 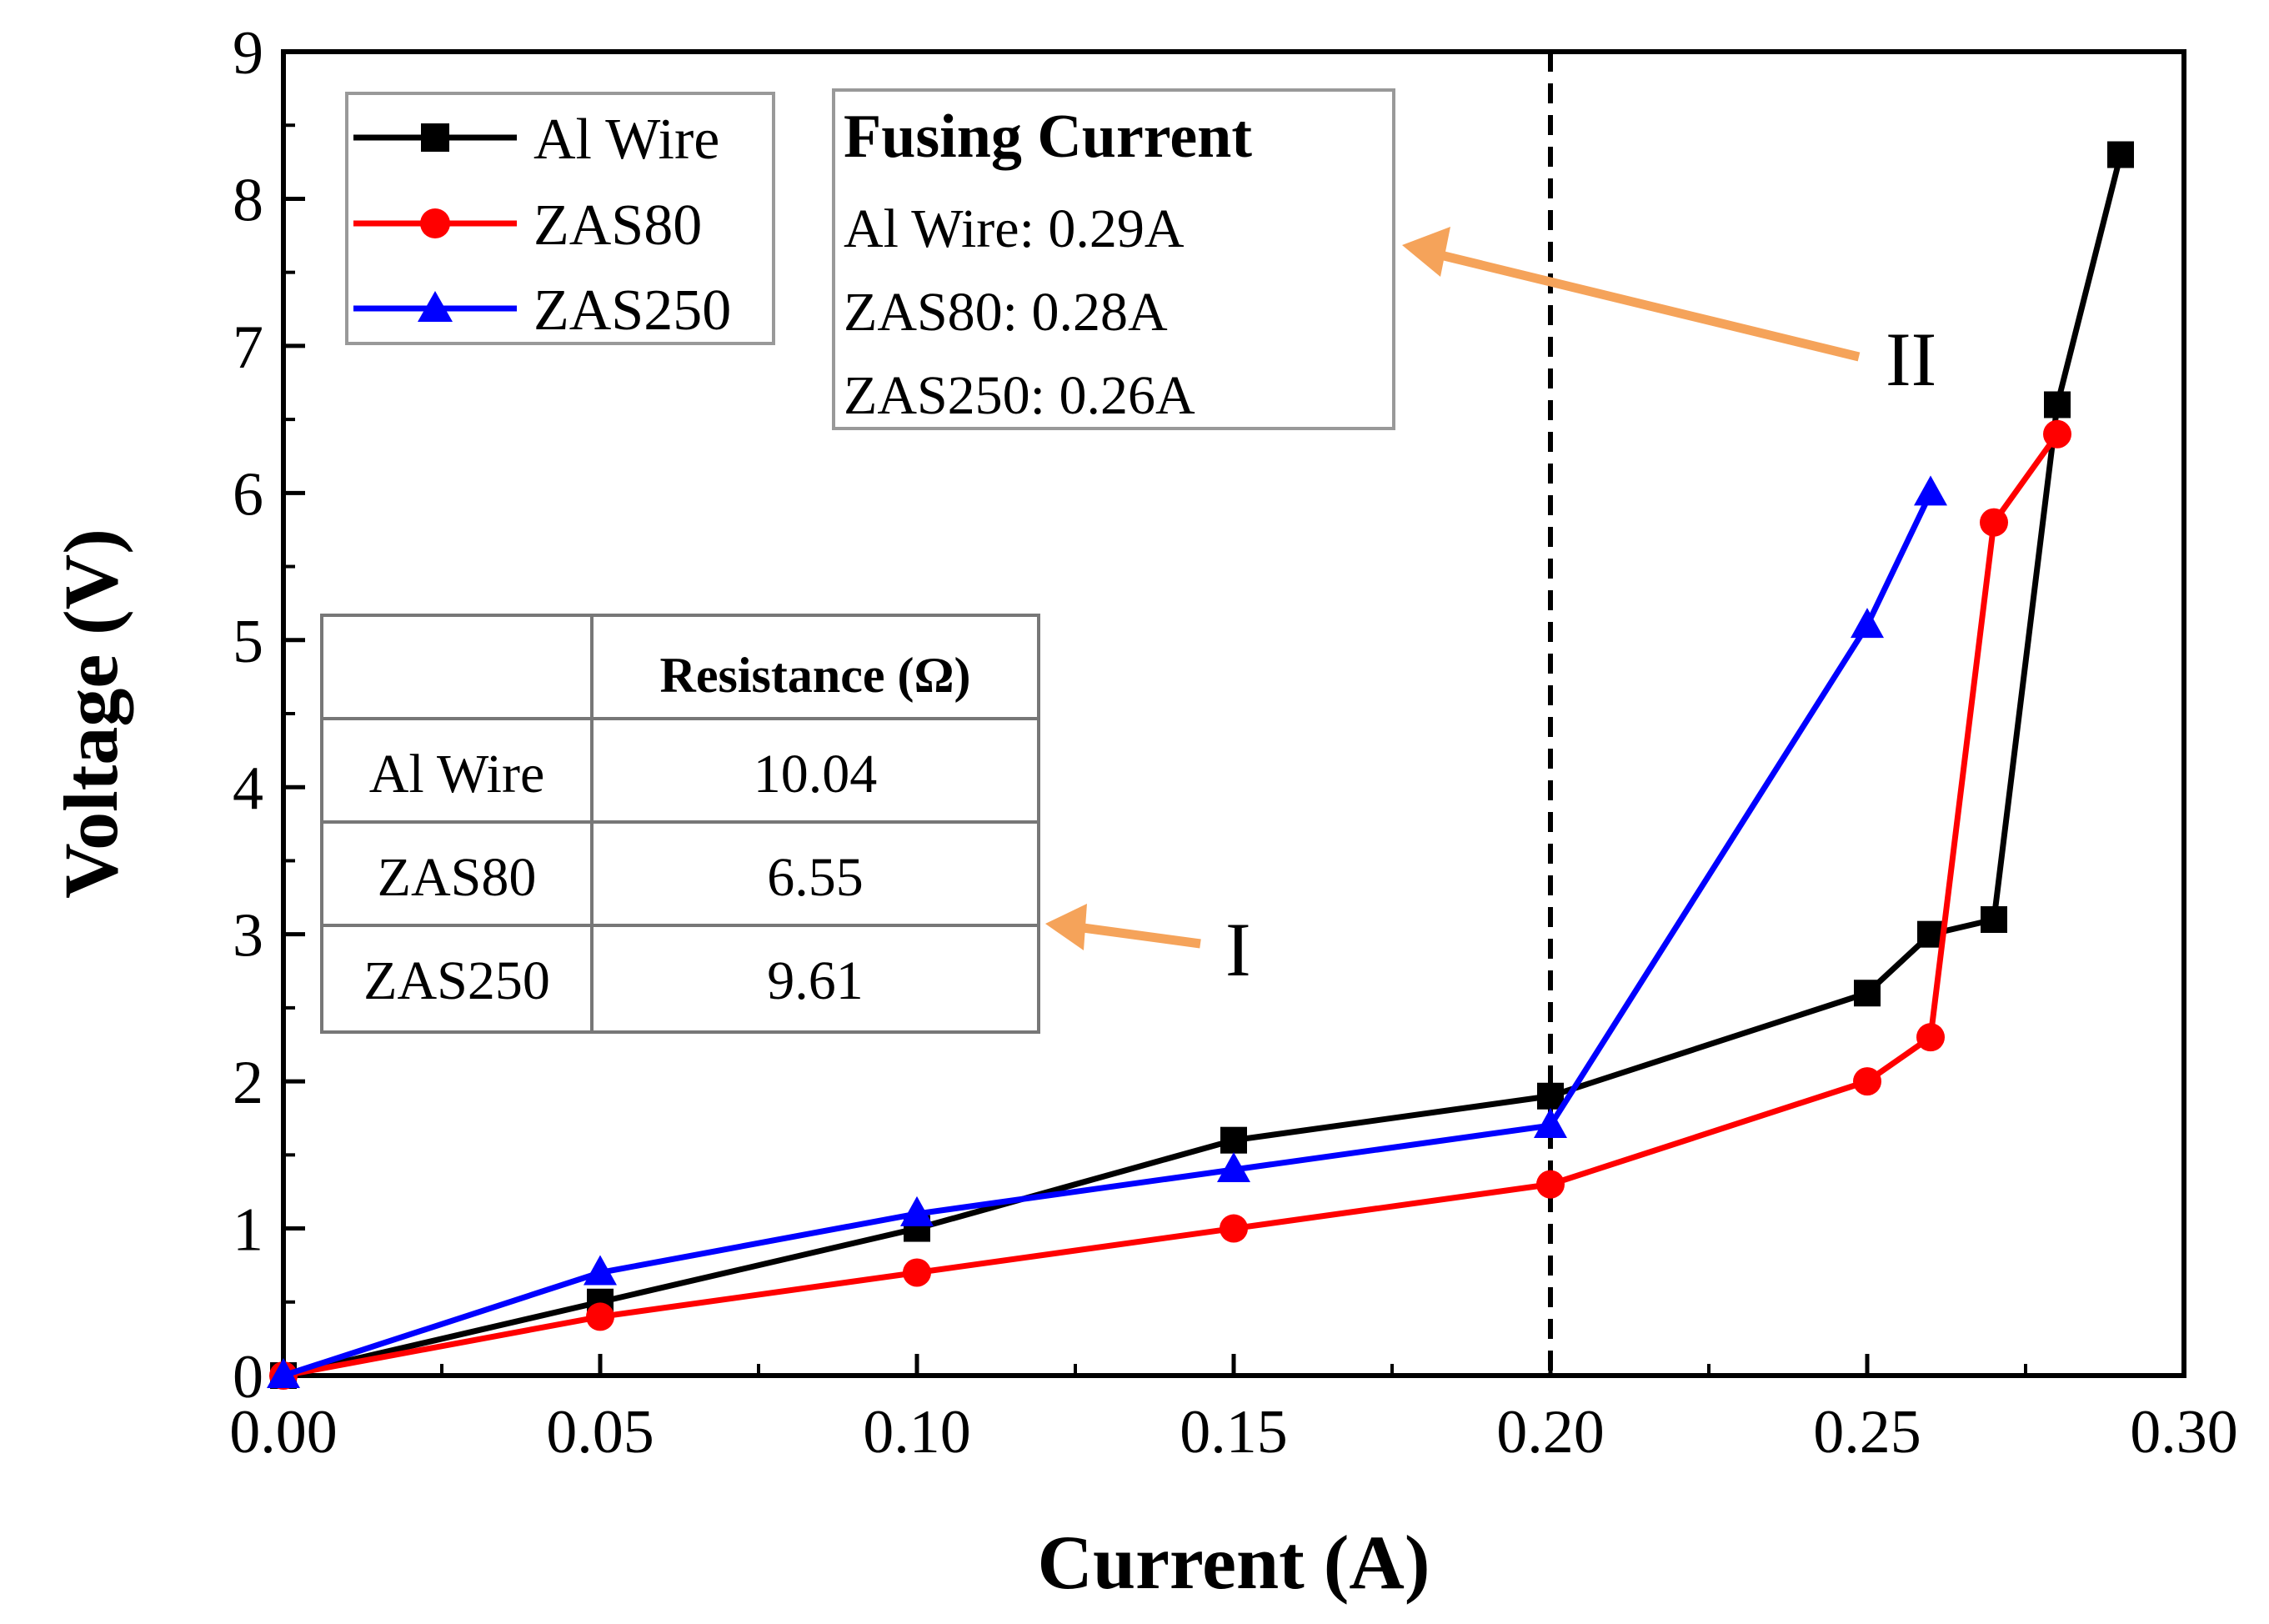 I want to click on y-axis-title: Voltage (V), so click(x=91, y=714).